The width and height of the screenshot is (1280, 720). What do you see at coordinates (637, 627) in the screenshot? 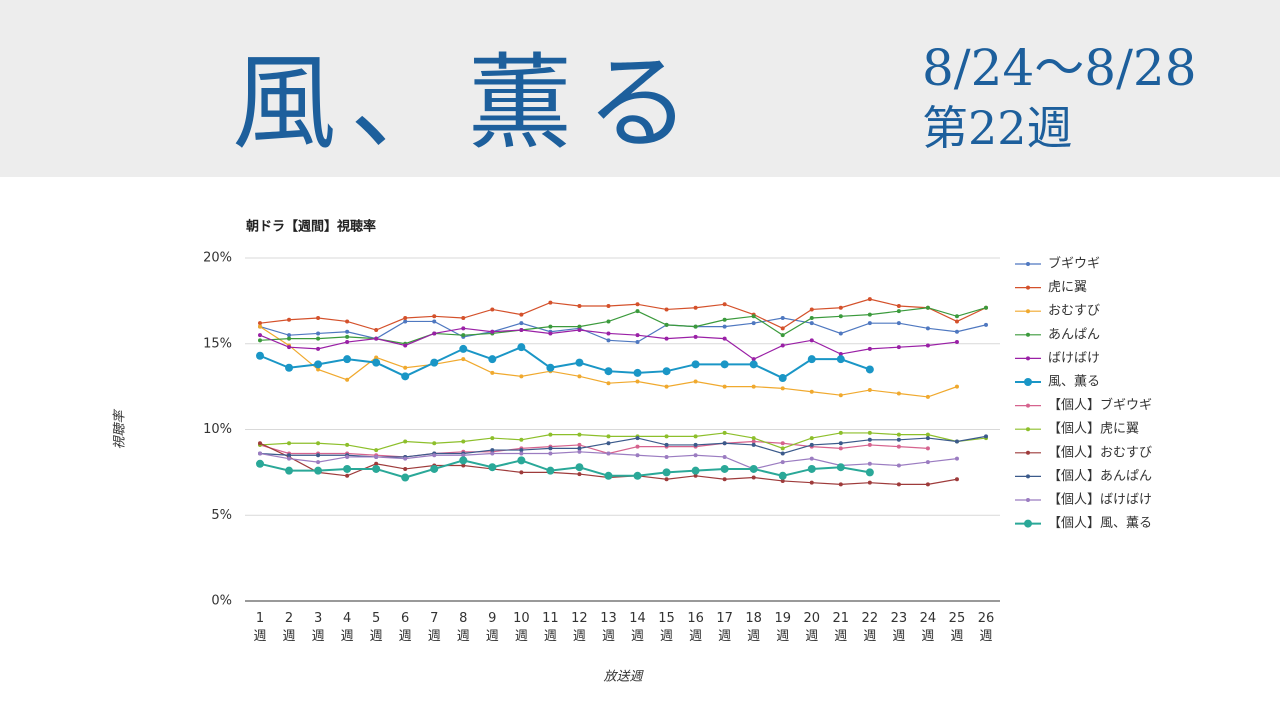
I see `x-tick-label: 14 週` at bounding box center [637, 627].